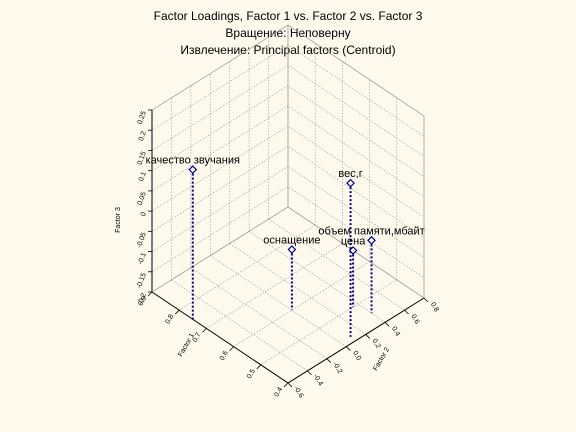 Image resolution: width=576 pixels, height=432 pixels. I want to click on y-tick-label: 0.8, so click(434, 307).